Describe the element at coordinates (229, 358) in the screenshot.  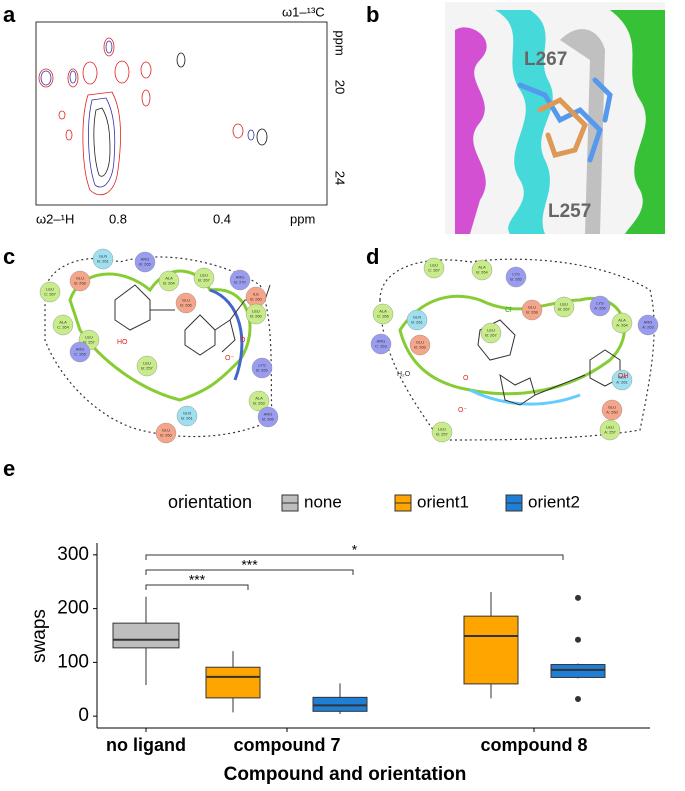
I see `atom-label: O⁻` at that location.